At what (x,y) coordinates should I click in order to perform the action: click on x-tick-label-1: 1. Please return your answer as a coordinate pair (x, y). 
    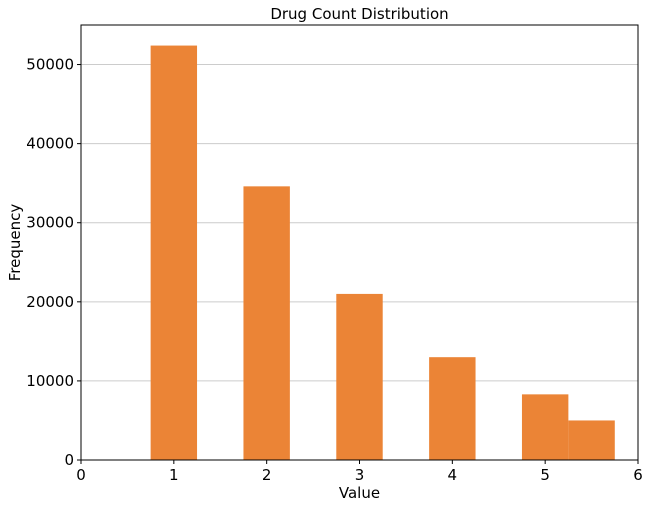
    Looking at the image, I should click on (174, 475).